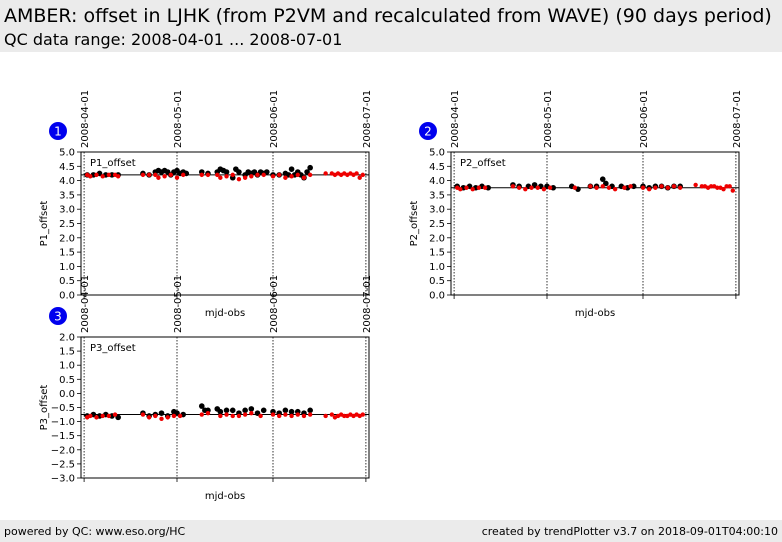  Describe the element at coordinates (67, 281) in the screenshot. I see `plot1-y-tick-label: 0.5` at that location.